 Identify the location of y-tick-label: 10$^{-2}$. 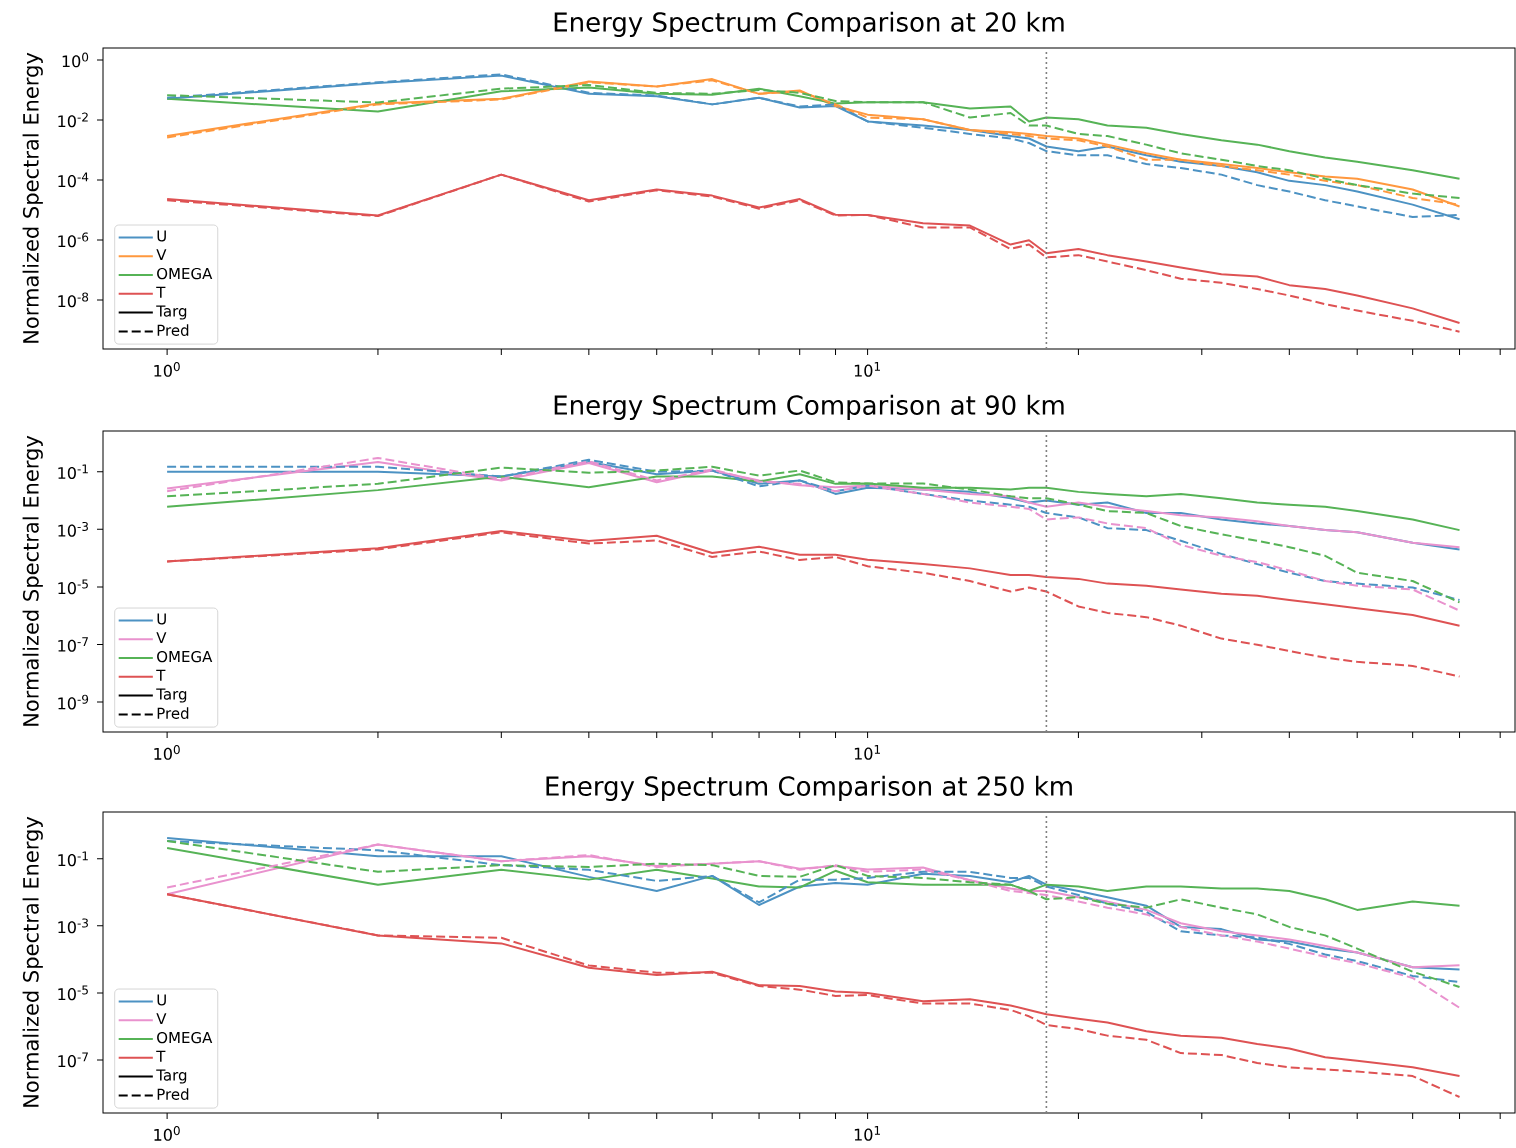
(73, 120).